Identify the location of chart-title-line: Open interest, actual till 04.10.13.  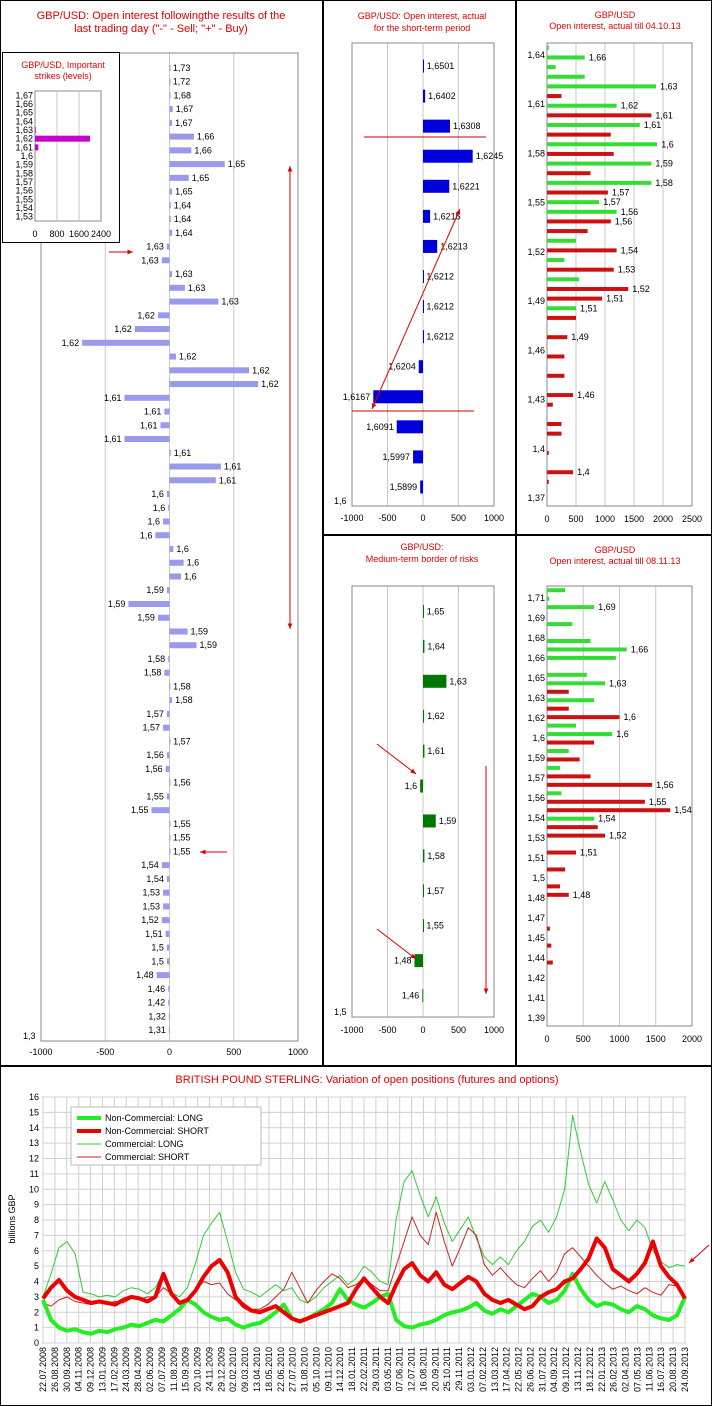
(615, 26).